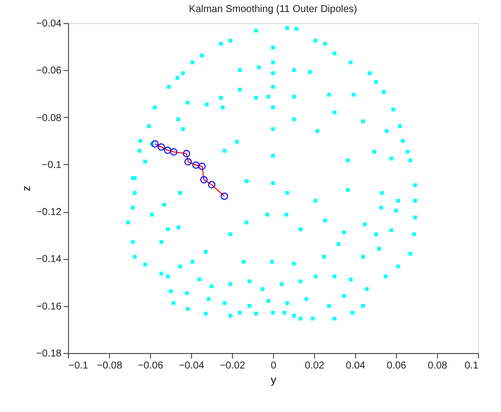 This screenshot has width=501, height=412. Describe the element at coordinates (49, 354) in the screenshot. I see `y-tick-label: −0.18` at that location.